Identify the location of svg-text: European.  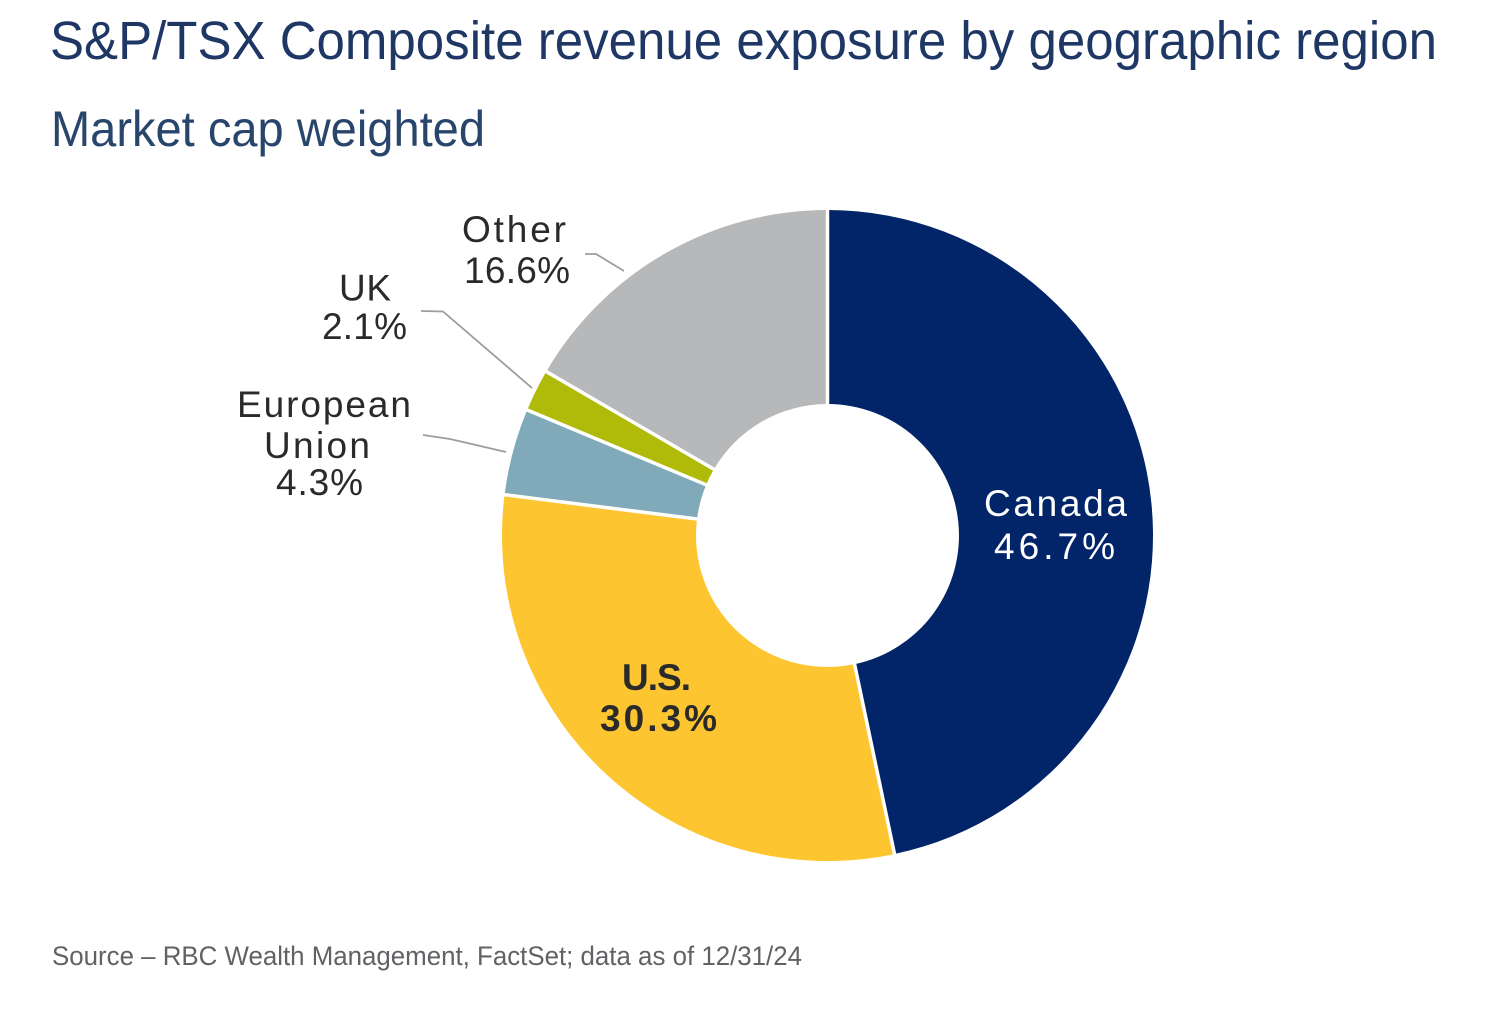
(324, 404).